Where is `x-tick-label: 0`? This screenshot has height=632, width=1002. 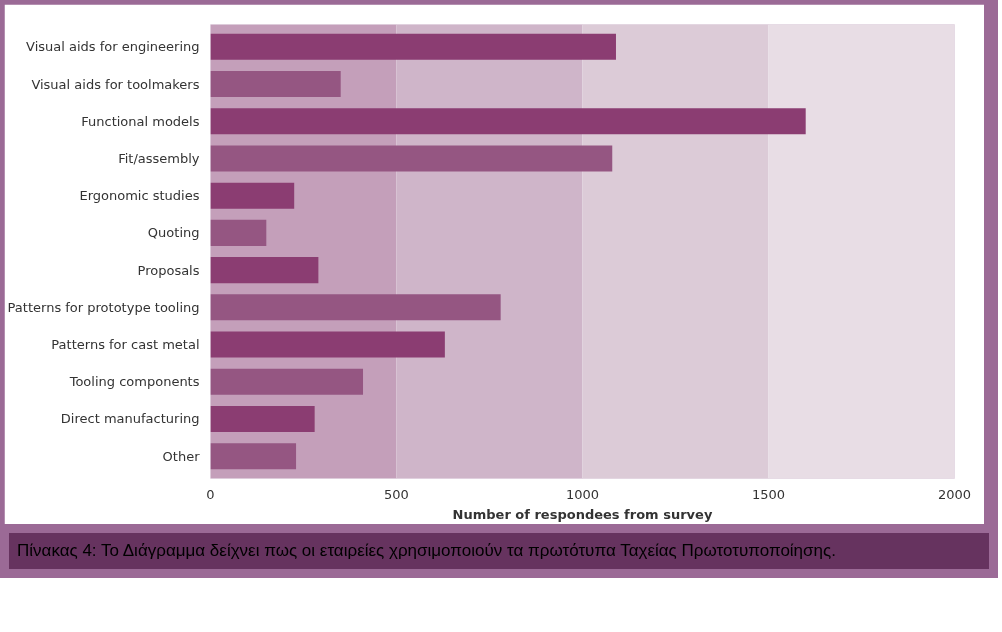
x-tick-label: 0 is located at coordinates (210, 494).